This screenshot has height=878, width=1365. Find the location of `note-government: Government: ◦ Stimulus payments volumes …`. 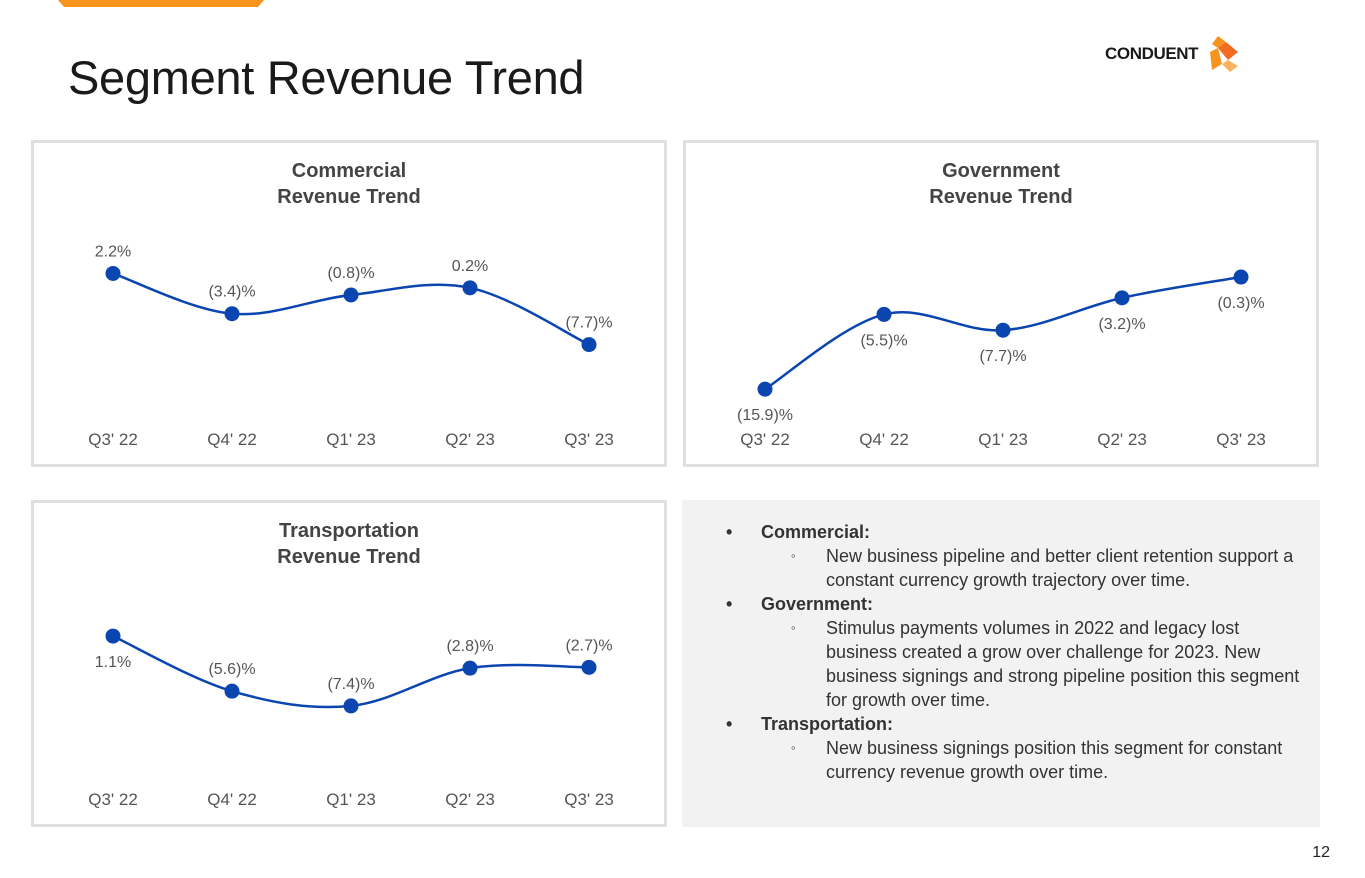

note-government: Government: ◦ Stimulus payments volumes … is located at coordinates (1018, 652).